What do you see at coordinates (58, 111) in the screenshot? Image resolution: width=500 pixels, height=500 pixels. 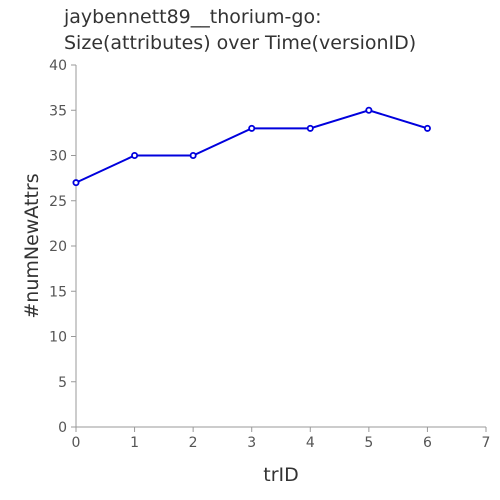 I see `y-tick-label: 35` at bounding box center [58, 111].